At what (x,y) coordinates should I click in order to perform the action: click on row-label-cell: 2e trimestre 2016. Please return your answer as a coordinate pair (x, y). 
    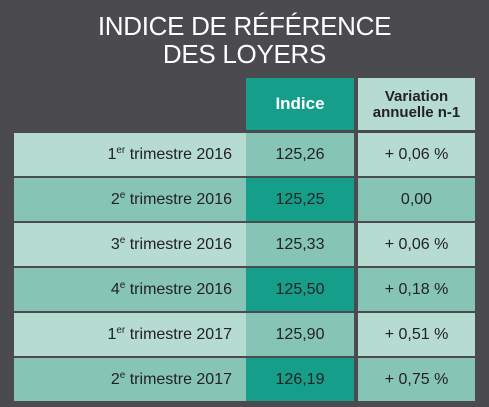
    Looking at the image, I should click on (130, 199).